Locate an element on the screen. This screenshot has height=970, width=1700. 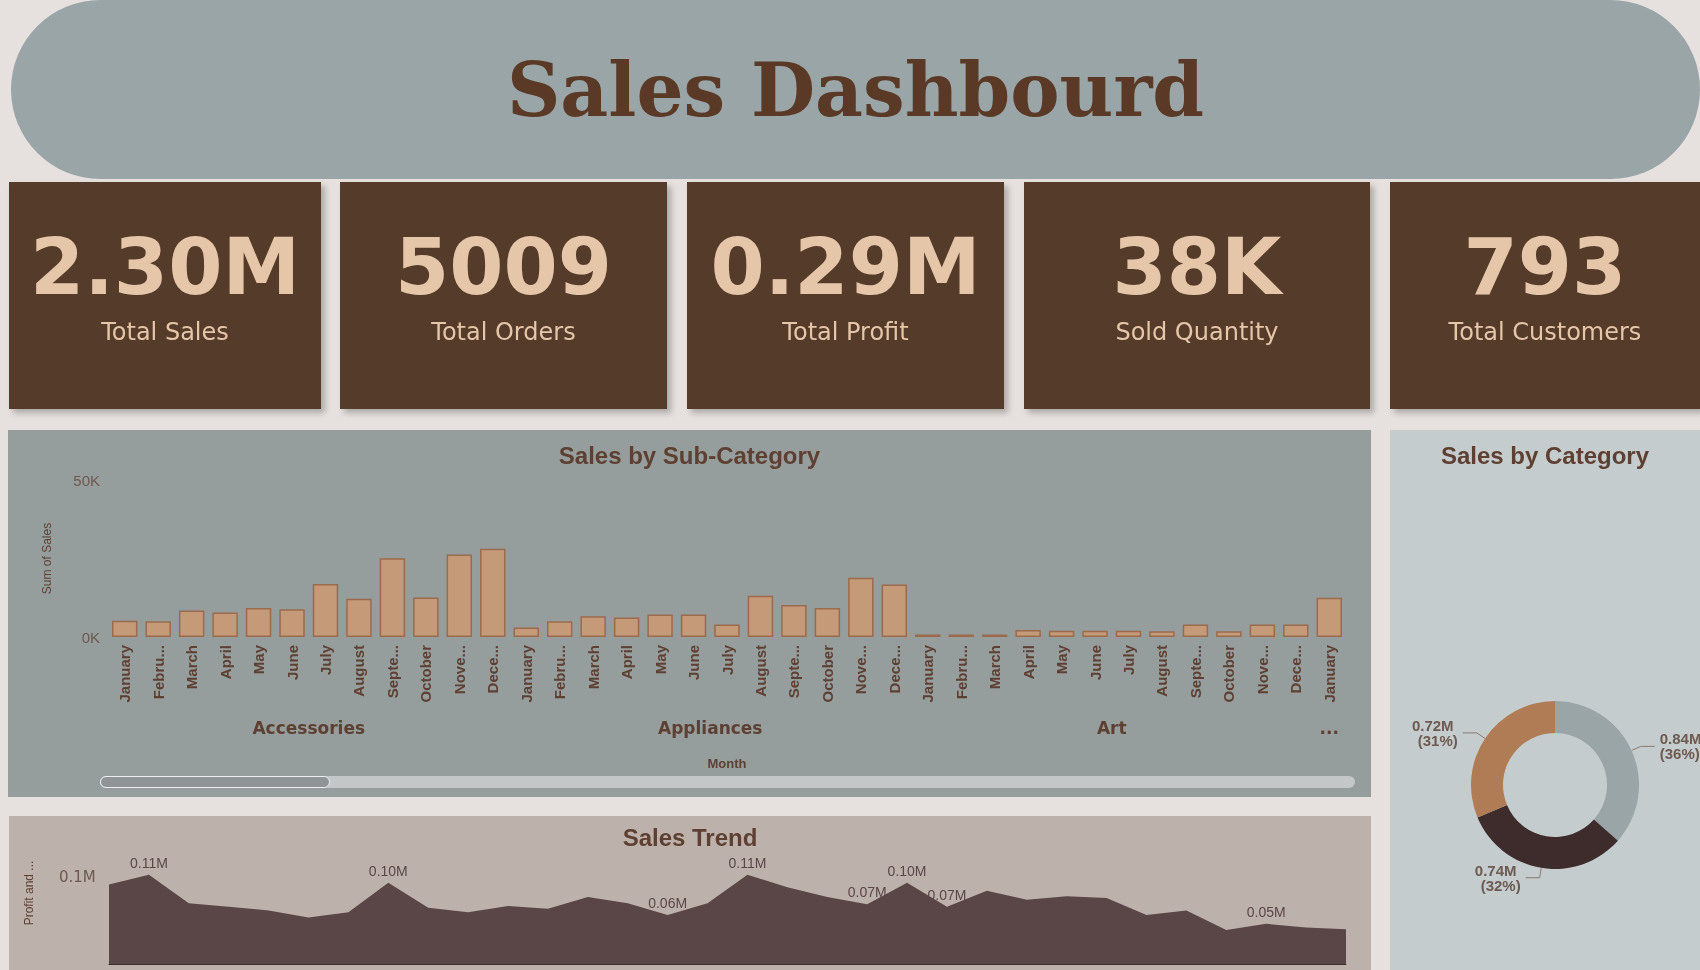
text: 2.30M is located at coordinates (165, 267).